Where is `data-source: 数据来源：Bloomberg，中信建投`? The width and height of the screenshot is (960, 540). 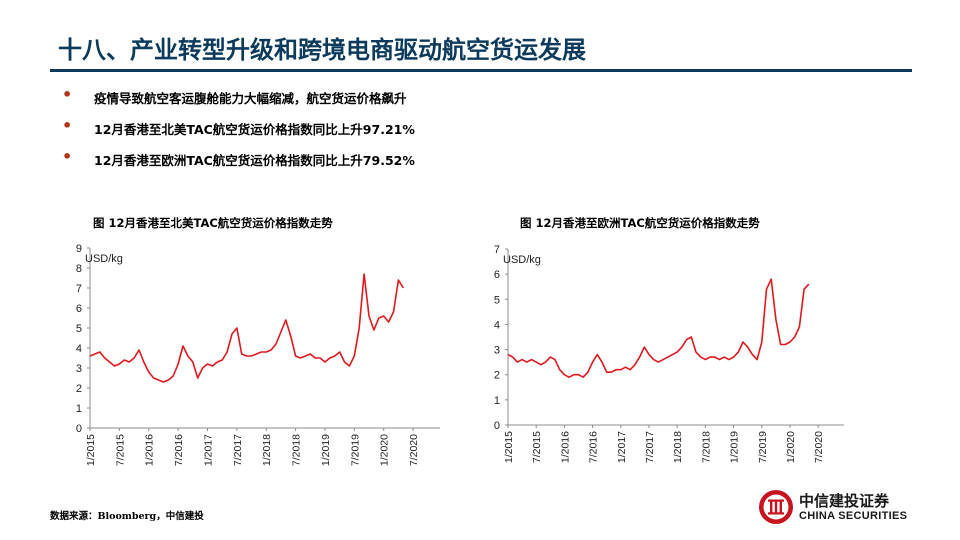 data-source: 数据来源：Bloomberg，中信建投 is located at coordinates (127, 516).